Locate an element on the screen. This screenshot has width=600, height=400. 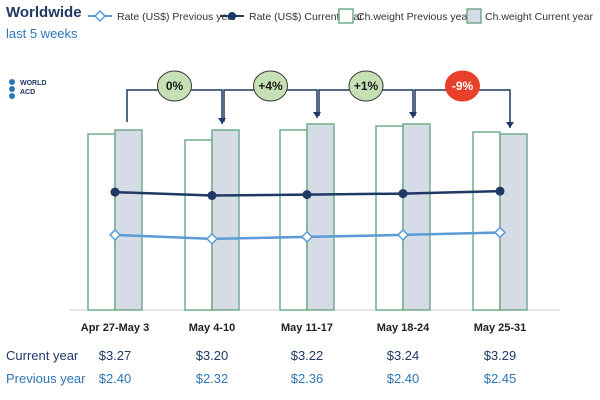
svg-text: Rate (US$) Previous year is located at coordinates (177, 17).